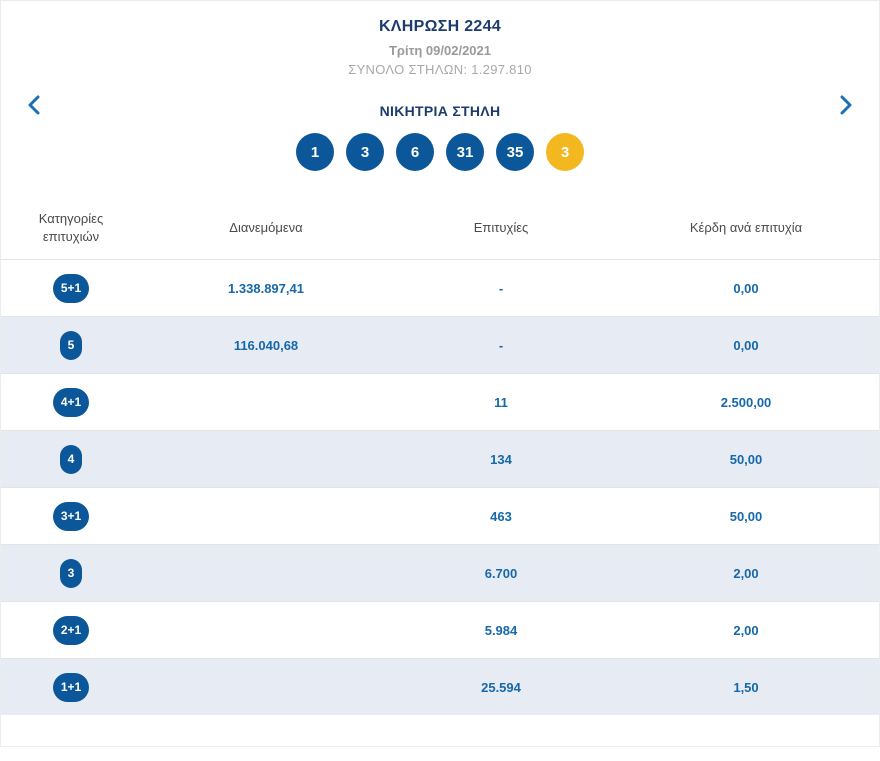 This screenshot has width=880, height=761. I want to click on wins-value: 5.984, so click(501, 630).